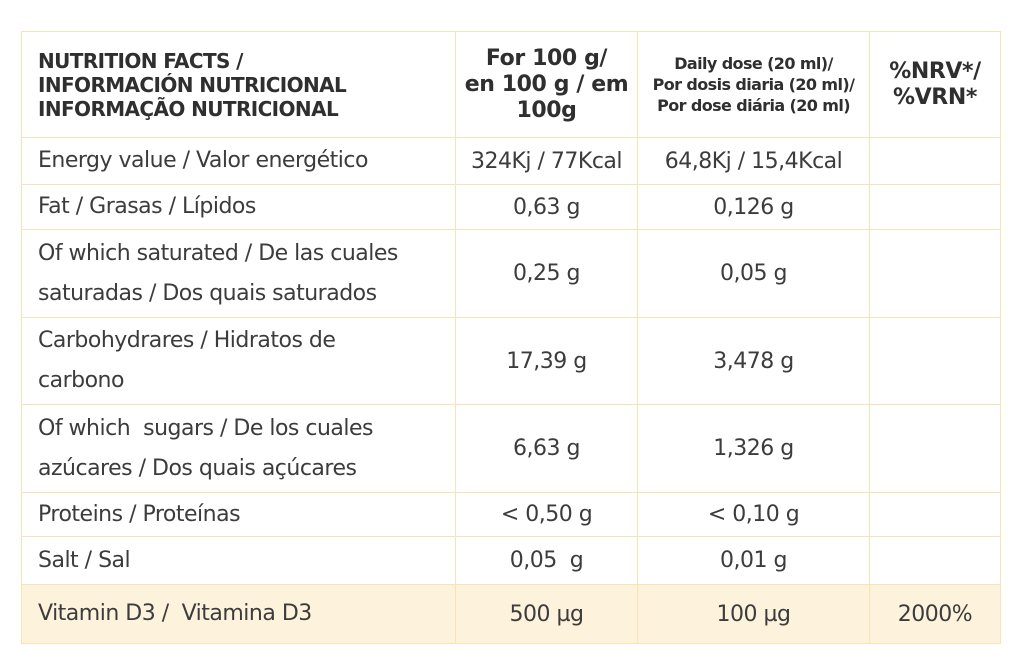  What do you see at coordinates (935, 614) in the screenshot?
I see `row-nrv-value: 2000%` at bounding box center [935, 614].